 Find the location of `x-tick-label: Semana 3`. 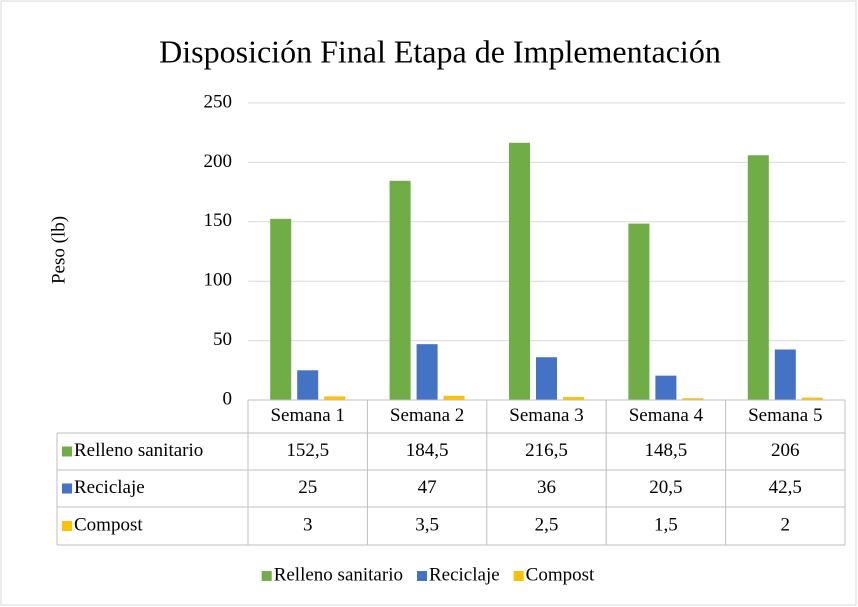

x-tick-label: Semana 3 is located at coordinates (546, 415).